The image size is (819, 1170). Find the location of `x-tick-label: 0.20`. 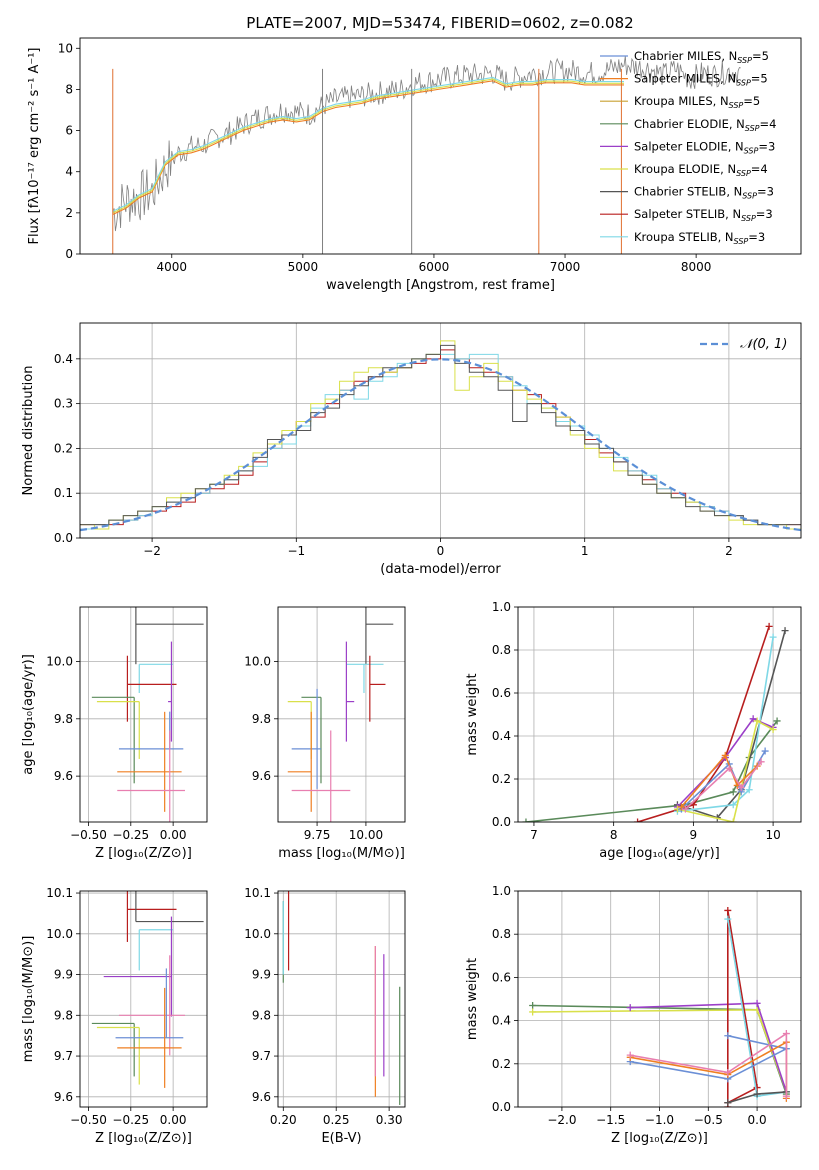

x-tick-label: 0.20 is located at coordinates (283, 1120).